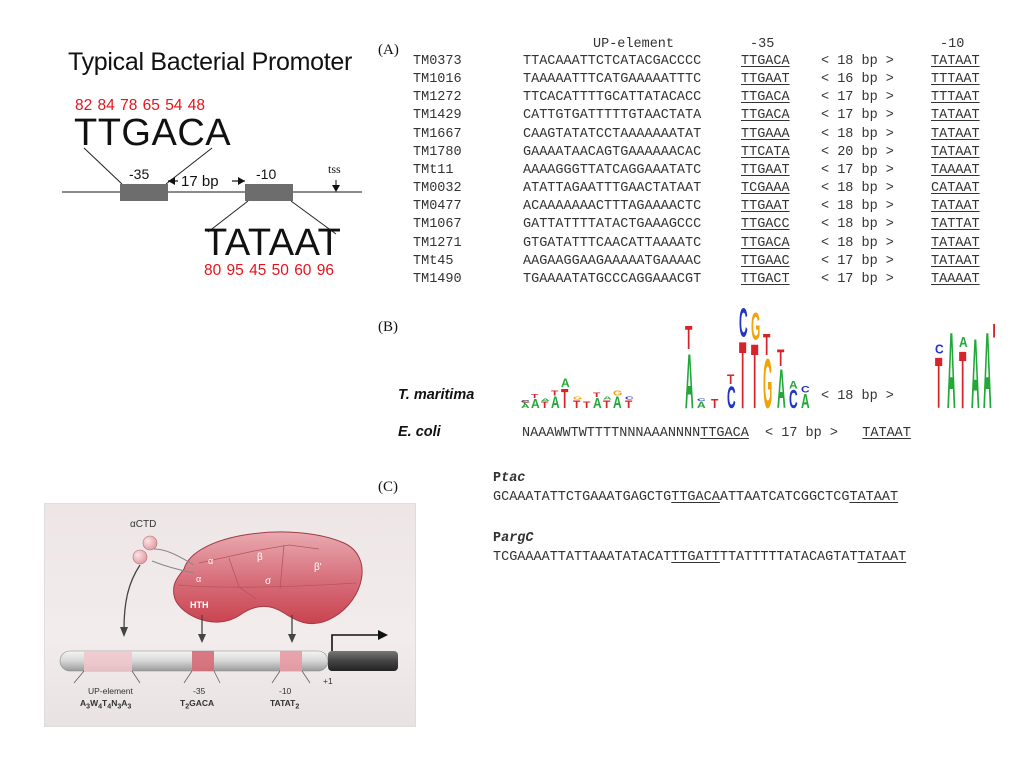  Describe the element at coordinates (328, 681) in the screenshot. I see `plus1-caption: +1` at that location.